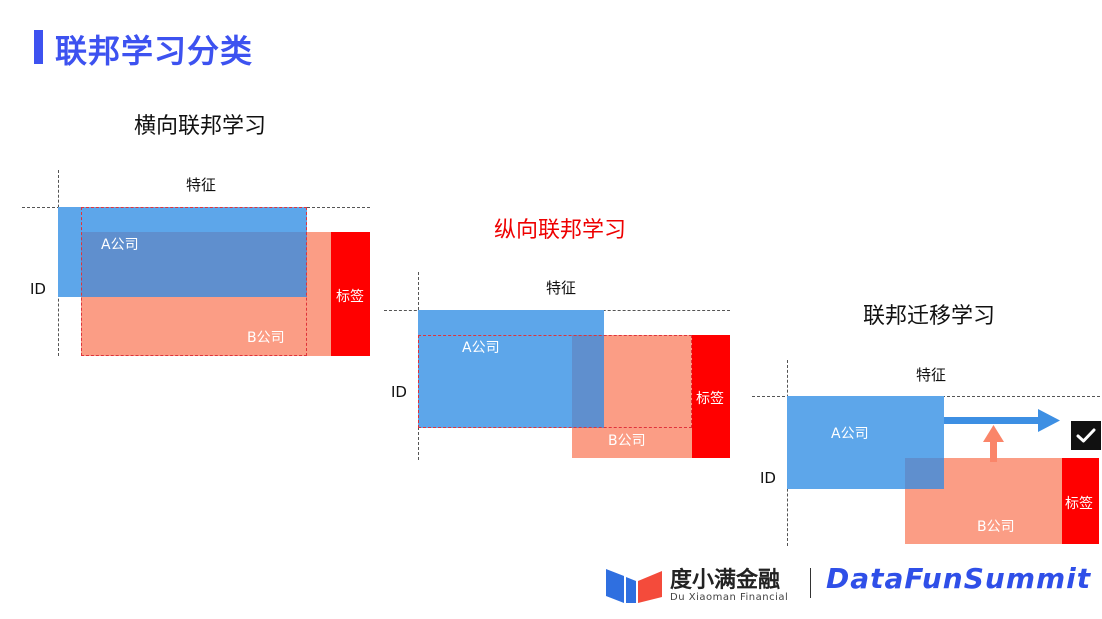 The image size is (1102, 619). I want to click on transfer-company-b-label: B公司, so click(996, 527).